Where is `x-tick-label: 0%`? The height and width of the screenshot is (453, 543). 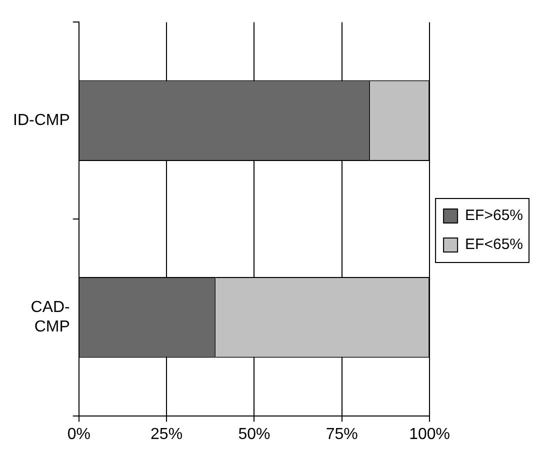
x-tick-label: 0% is located at coordinates (78, 434).